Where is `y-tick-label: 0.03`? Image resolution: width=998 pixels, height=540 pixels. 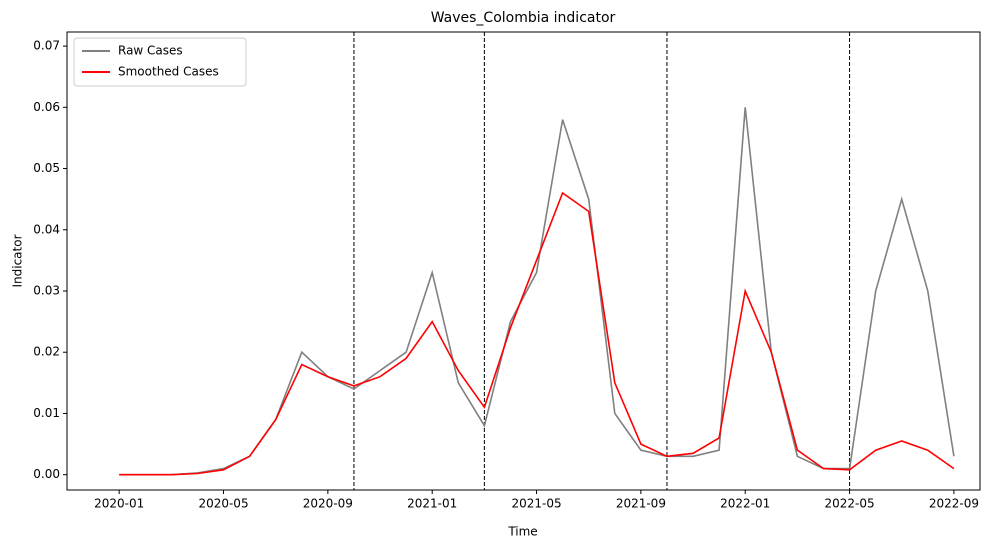 y-tick-label: 0.03 is located at coordinates (46, 291).